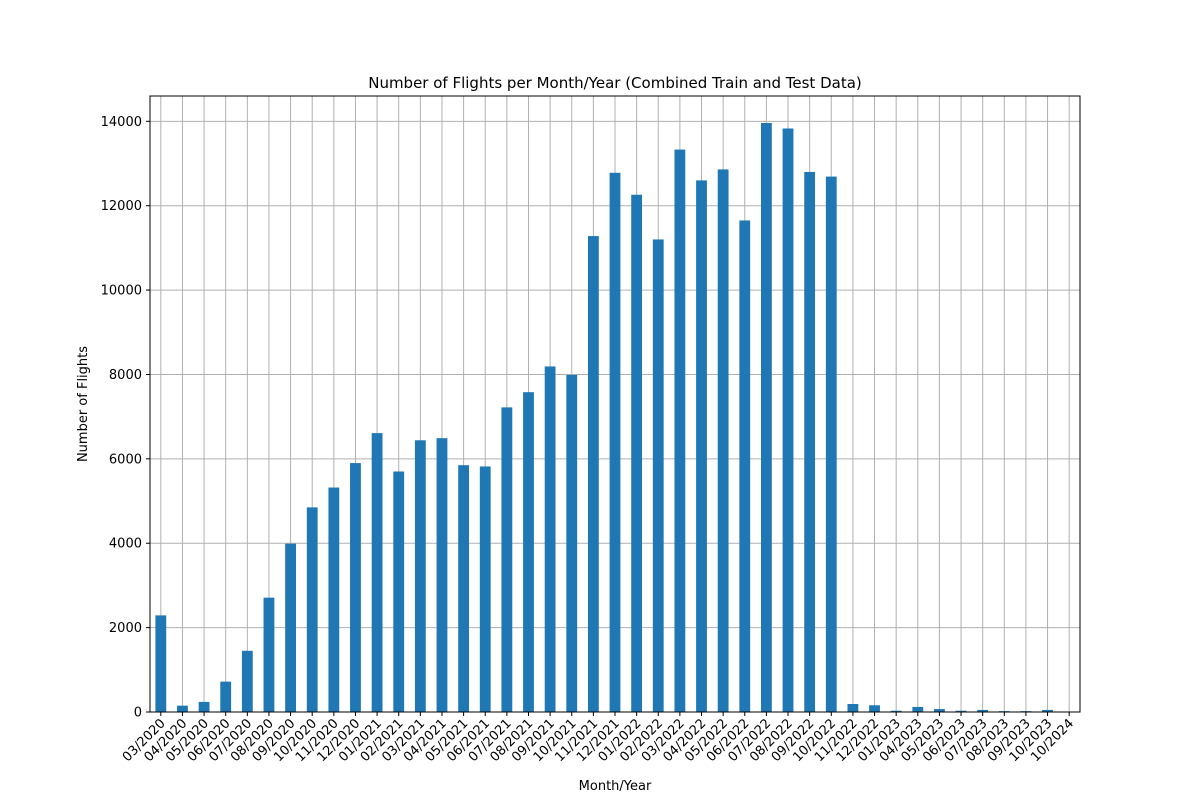 The width and height of the screenshot is (1200, 804). What do you see at coordinates (138, 713) in the screenshot?
I see `y-tick-label: 0` at bounding box center [138, 713].